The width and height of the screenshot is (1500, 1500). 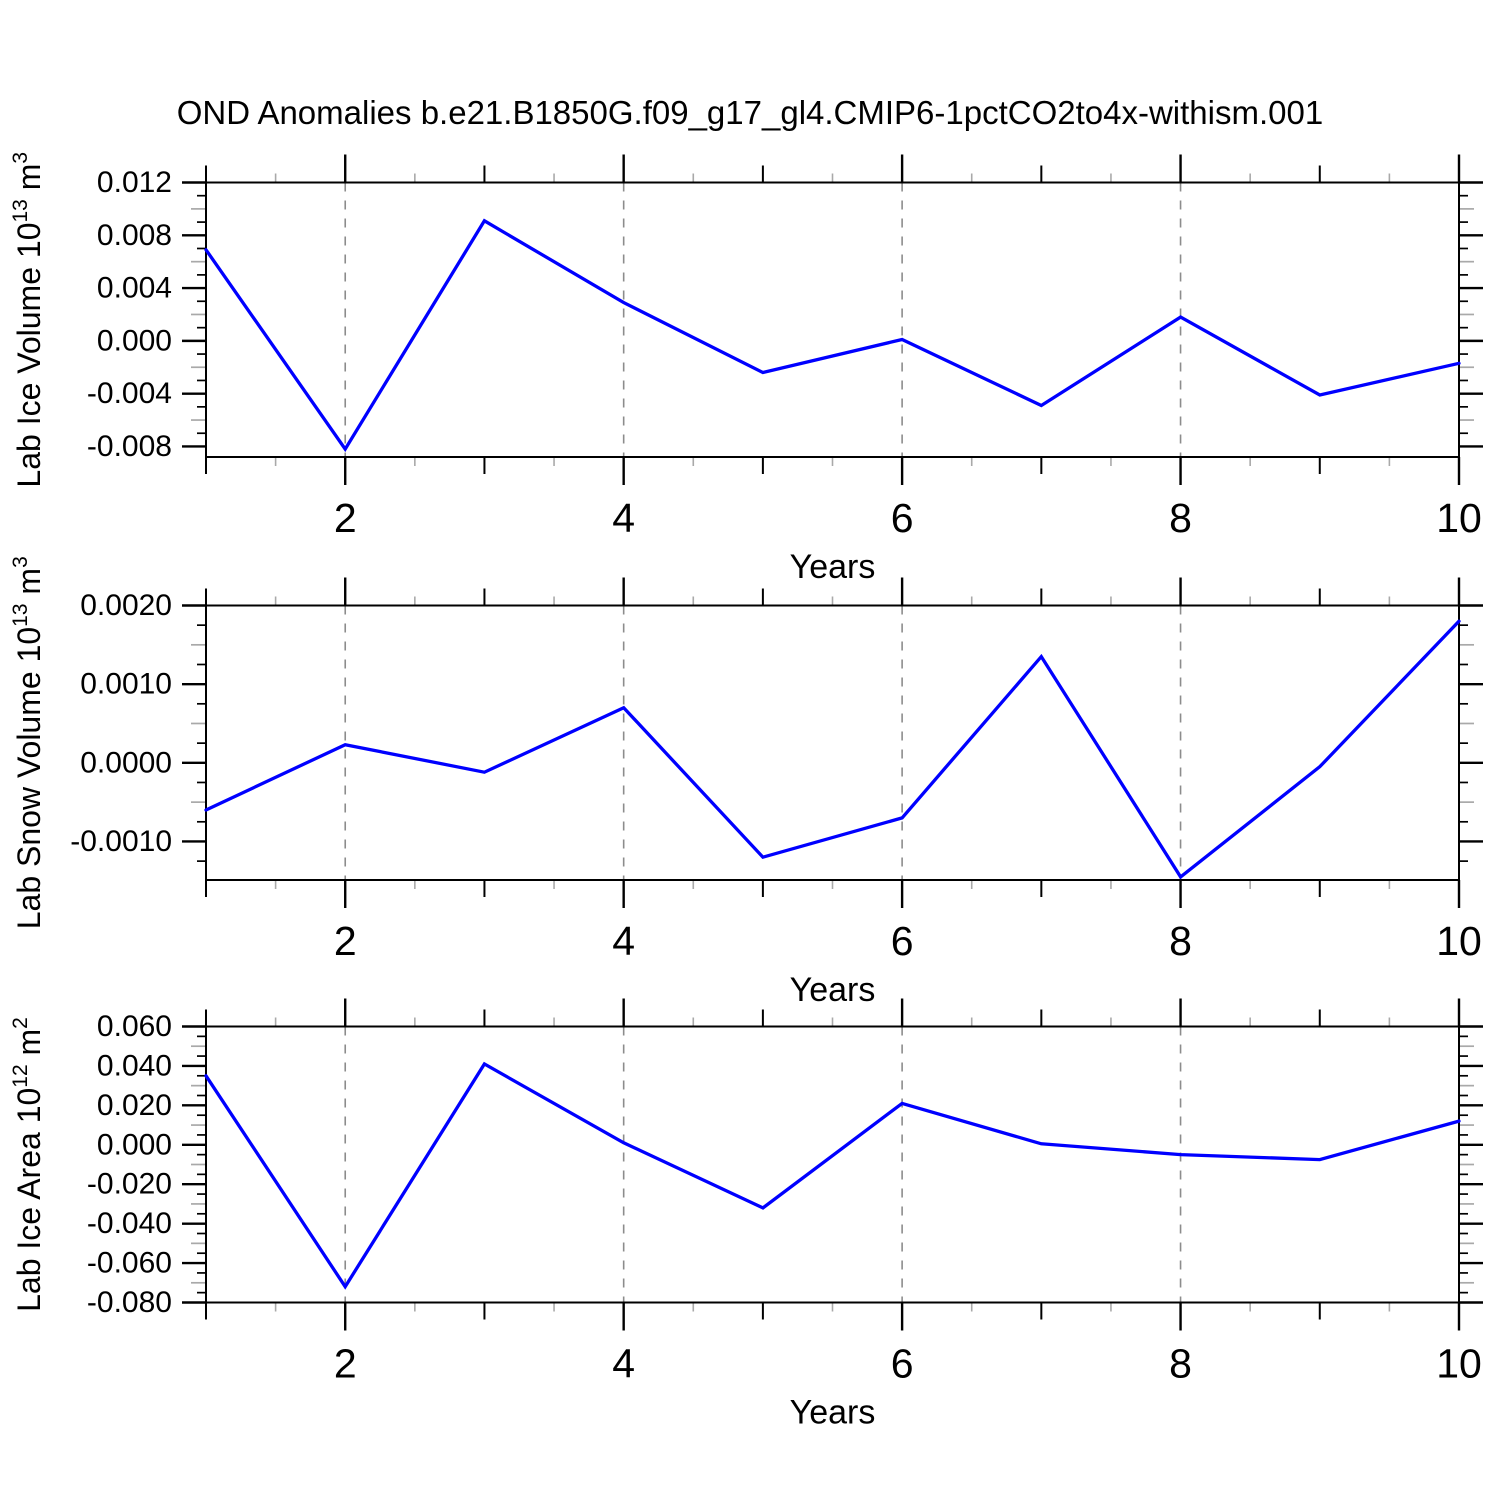 I want to click on data-line-panel1, so click(x=832, y=335).